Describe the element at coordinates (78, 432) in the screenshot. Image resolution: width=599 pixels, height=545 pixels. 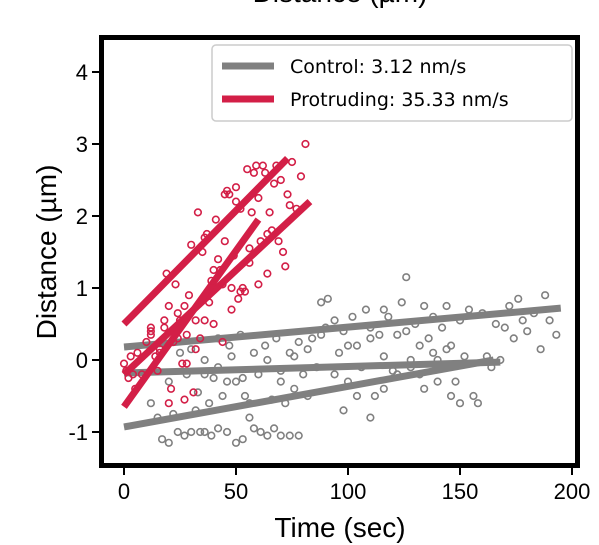
I see `y-tick-label: -1` at that location.